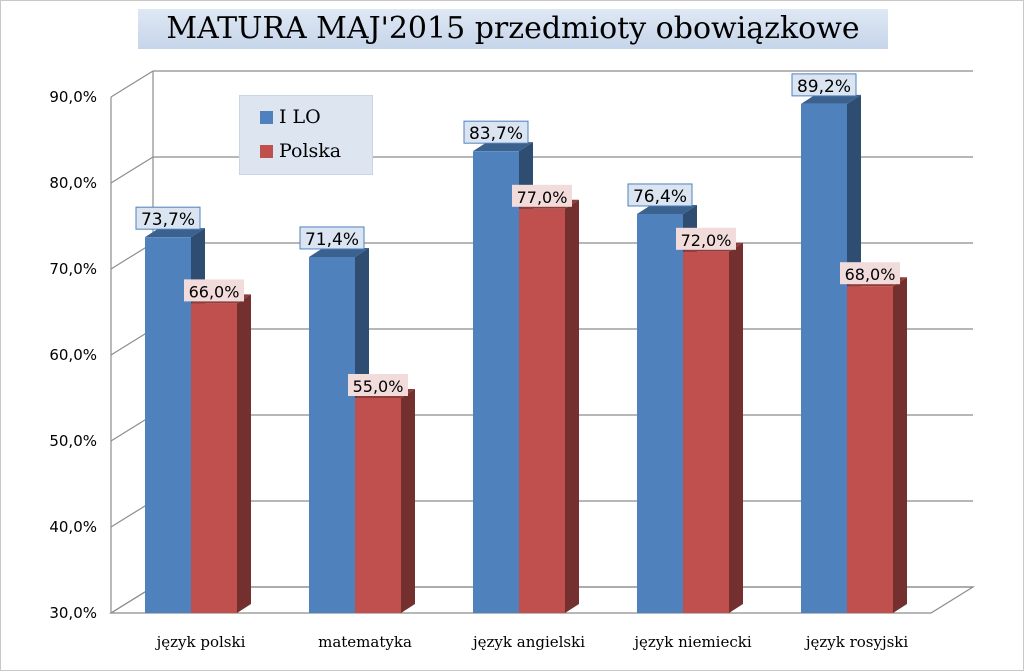 This screenshot has width=1024, height=672. Describe the element at coordinates (73, 441) in the screenshot. I see `y-tick-label: 50,0%` at that location.